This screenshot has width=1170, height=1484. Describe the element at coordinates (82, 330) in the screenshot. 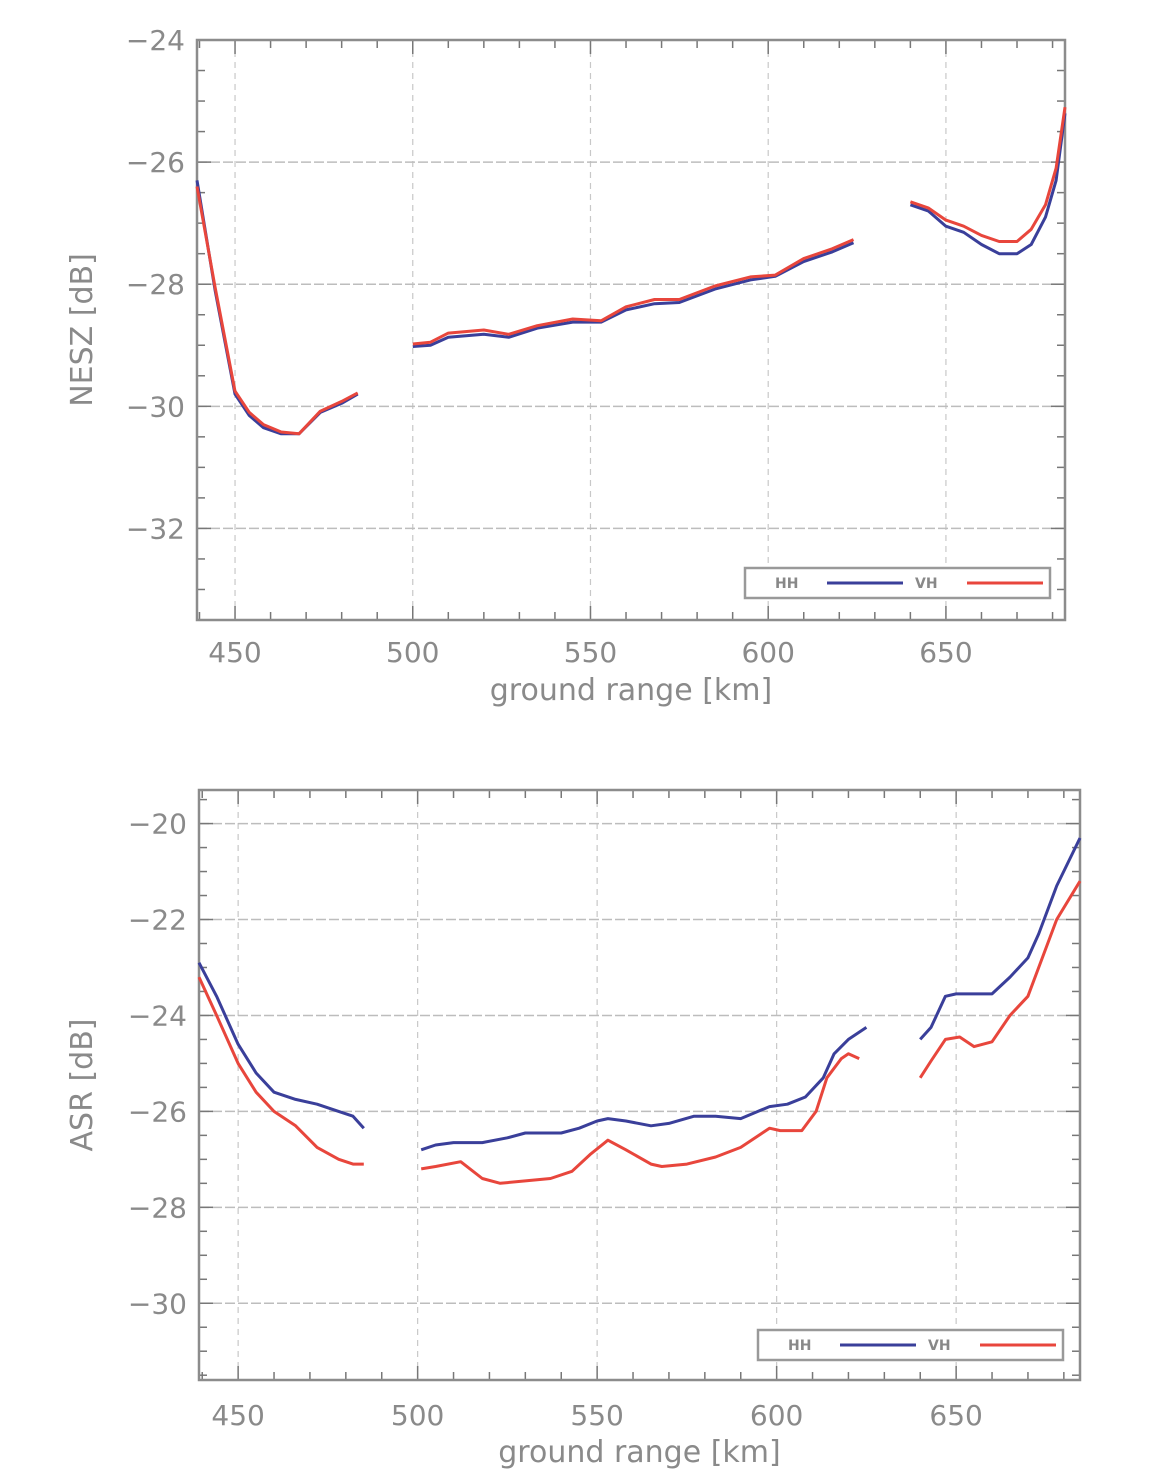

I see `y-axis-label: NESZ [dB]` at that location.